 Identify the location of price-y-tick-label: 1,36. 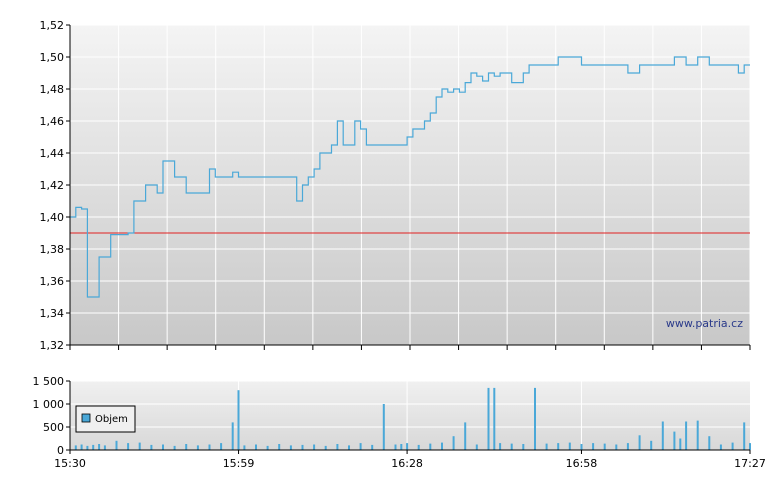
(52, 281).